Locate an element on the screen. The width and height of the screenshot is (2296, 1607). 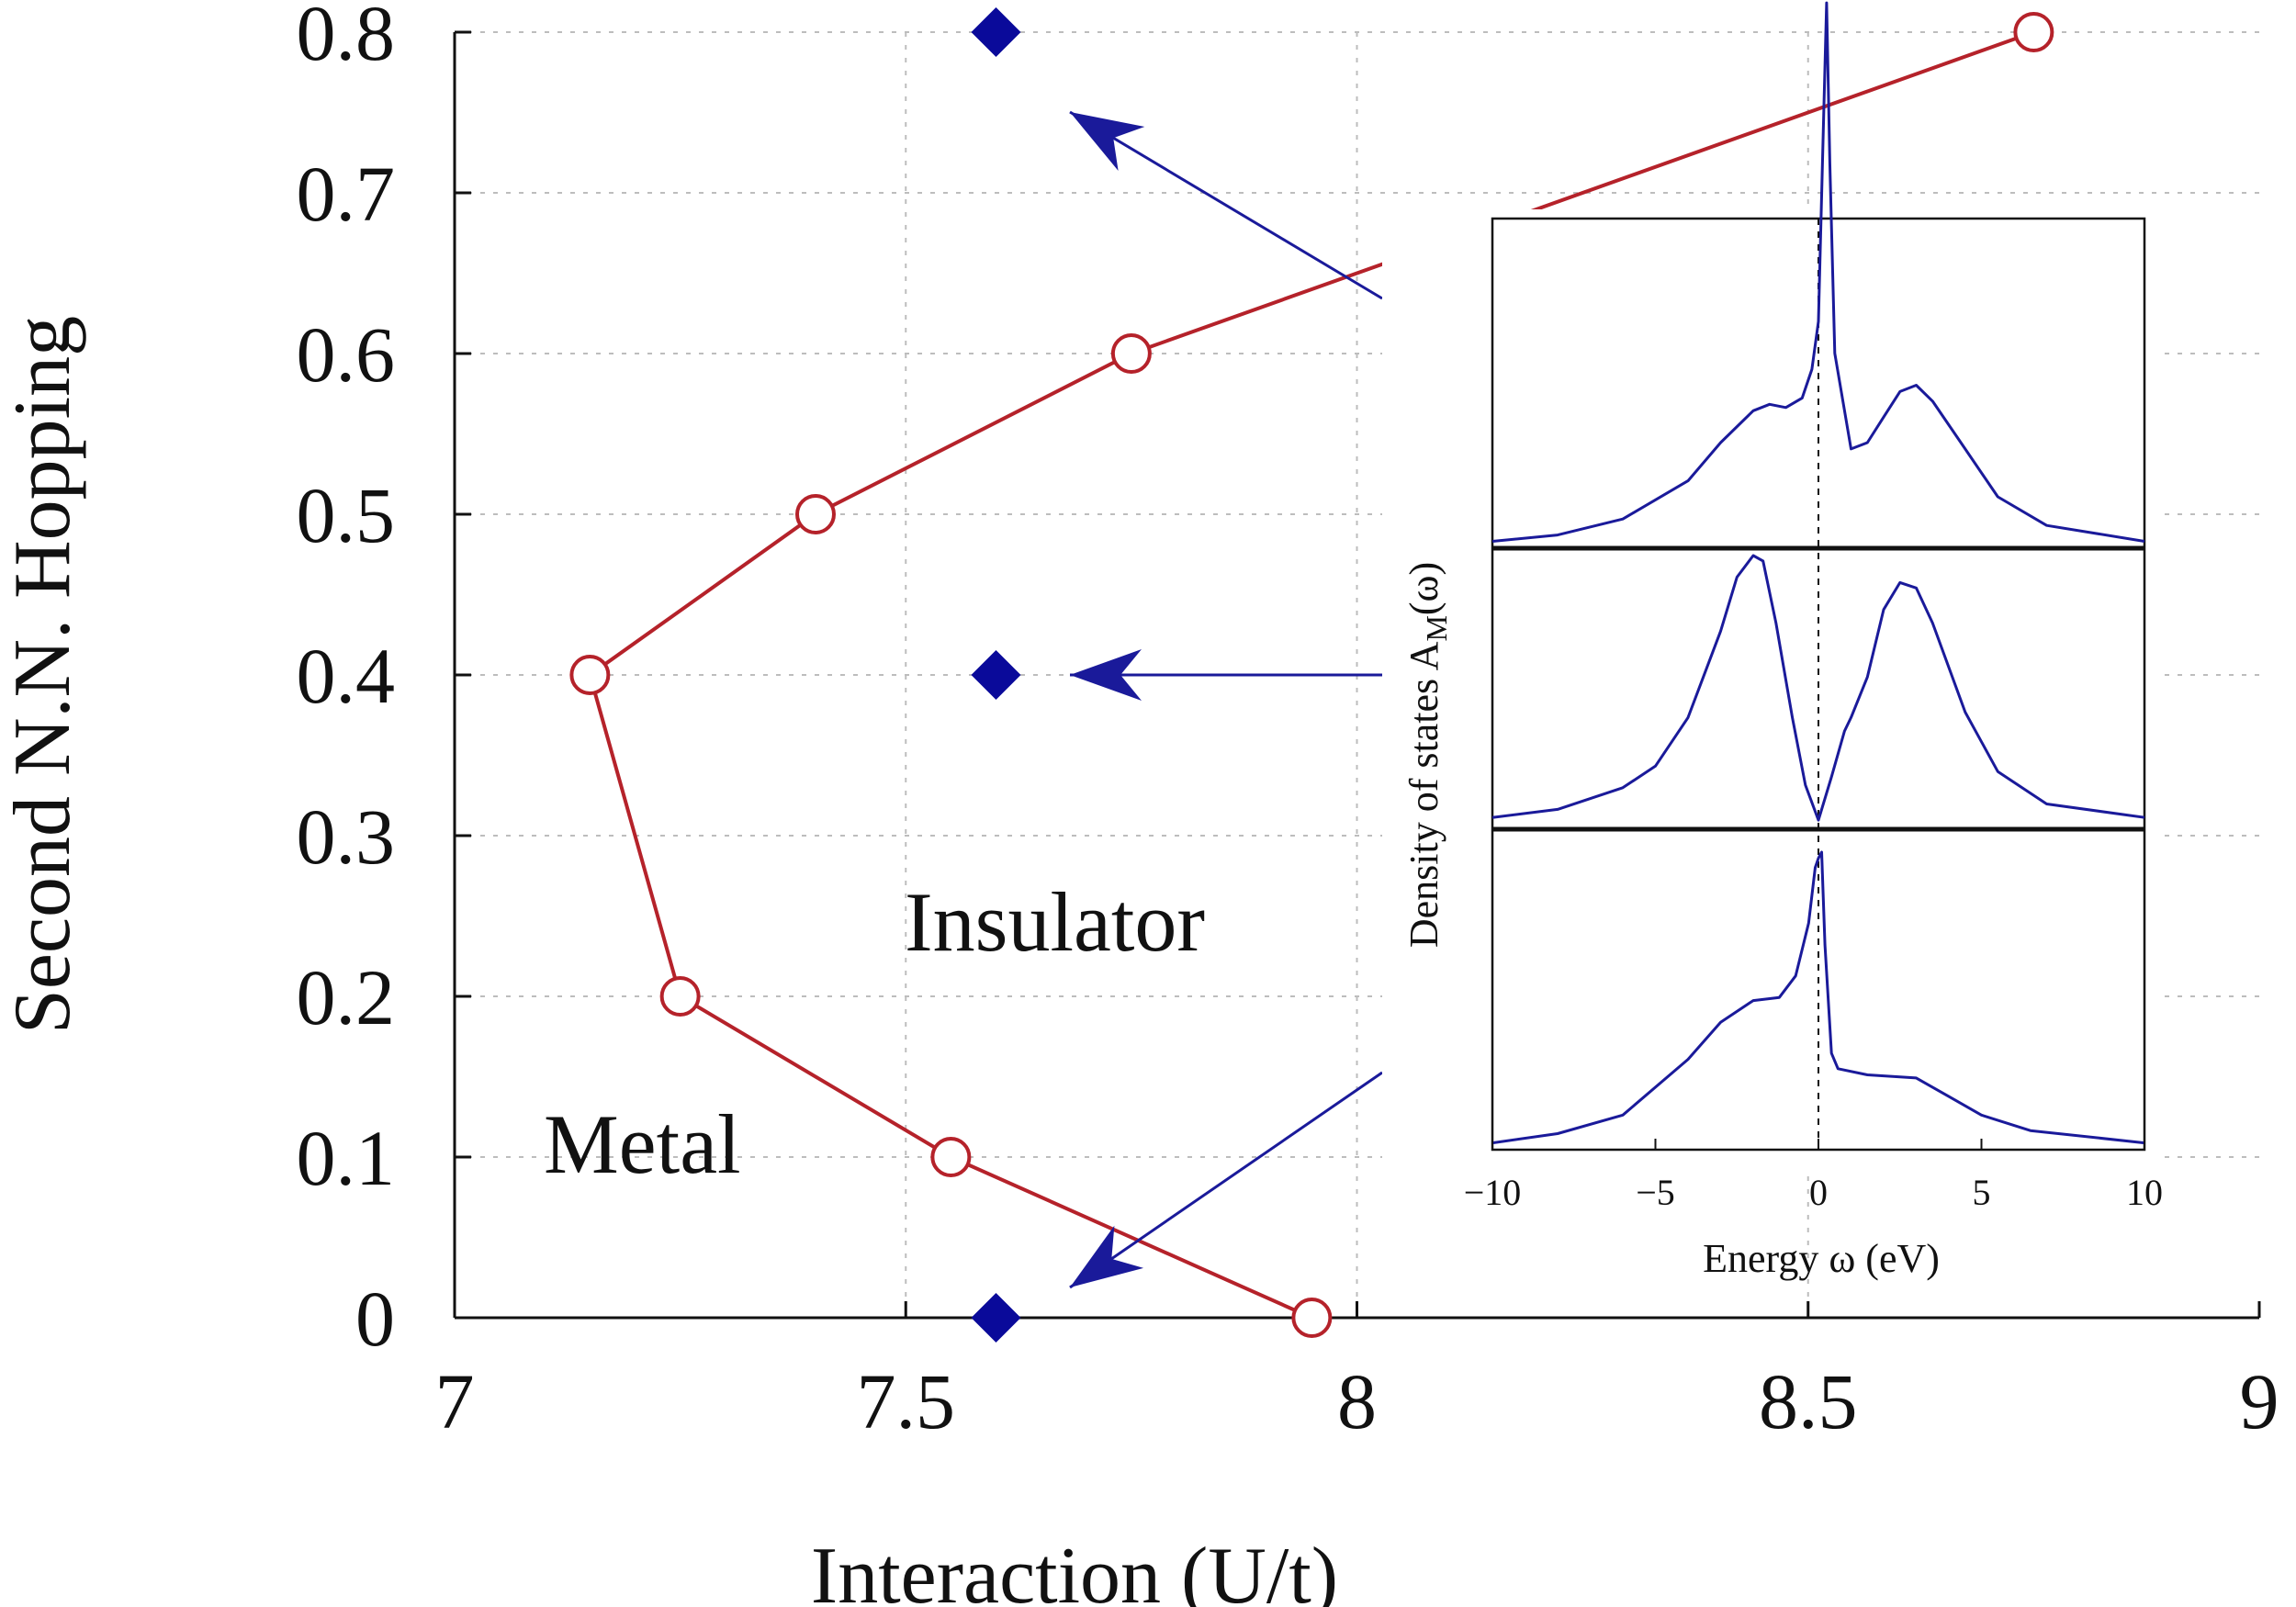
inset-x-tick-label: 10 is located at coordinates (2144, 1192).